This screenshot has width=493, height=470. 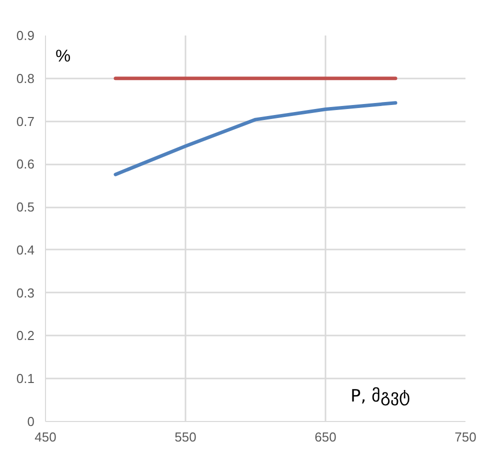 I want to click on x-tick-label: 750, so click(x=465, y=437).